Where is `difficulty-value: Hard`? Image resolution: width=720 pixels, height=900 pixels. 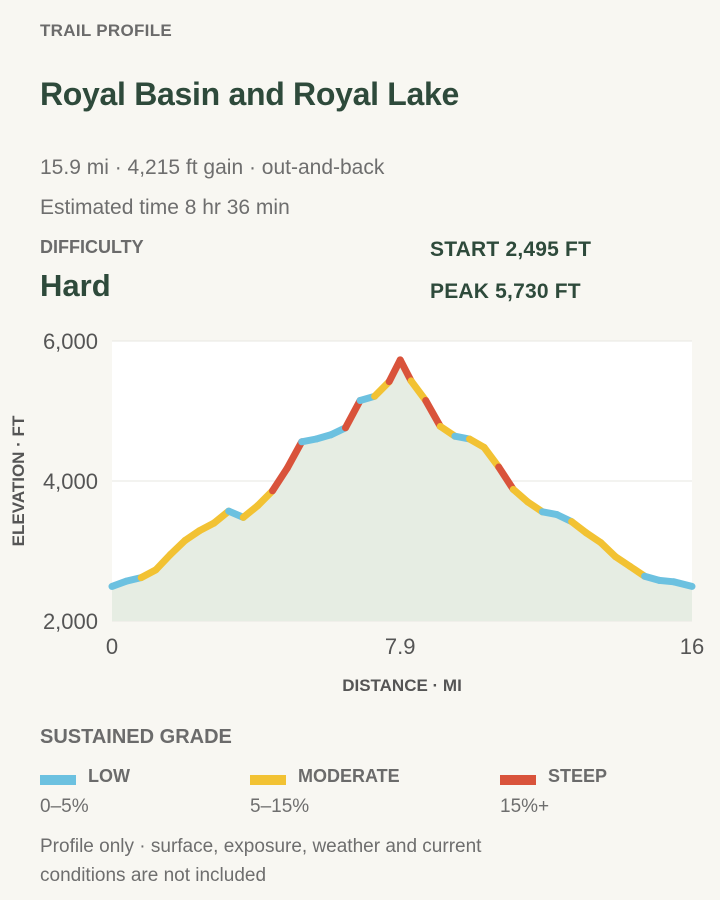
difficulty-value: Hard is located at coordinates (75, 285).